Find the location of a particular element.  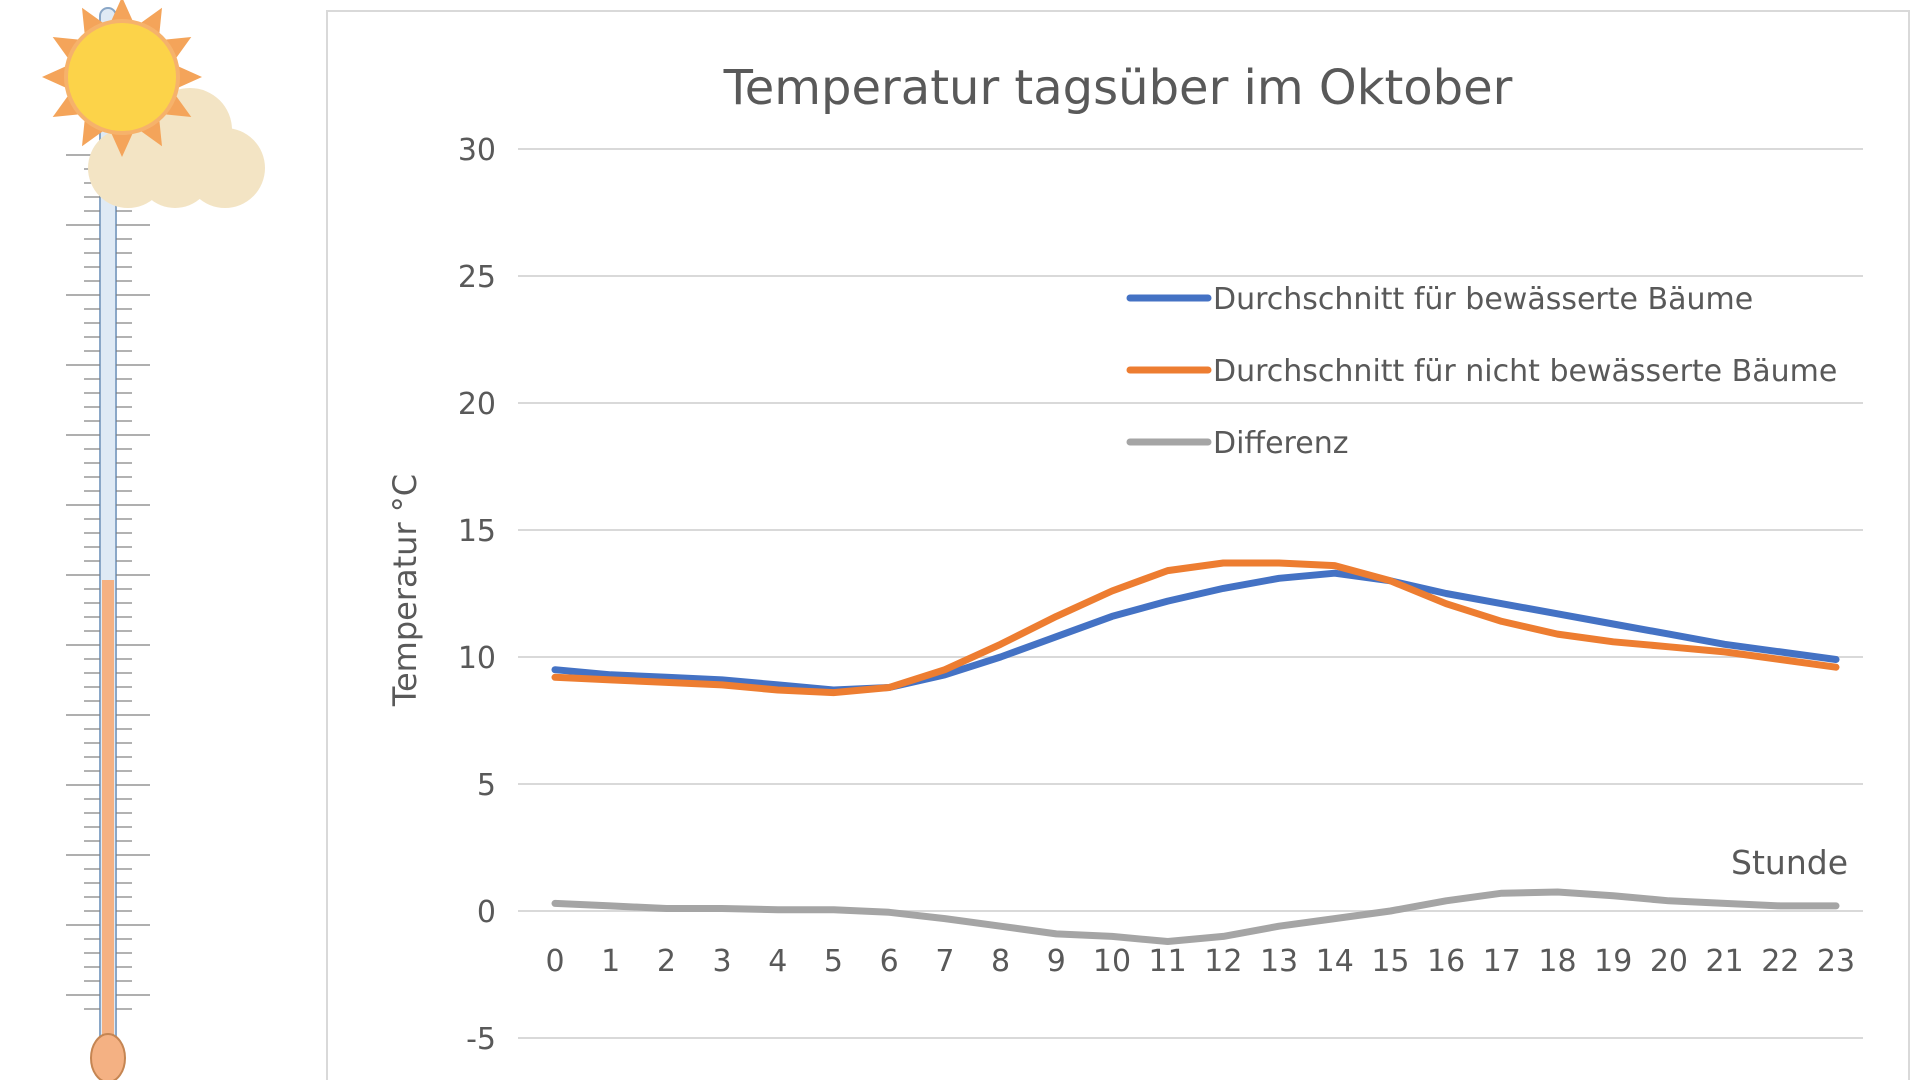

x-tick-label: 4 is located at coordinates (777, 961).